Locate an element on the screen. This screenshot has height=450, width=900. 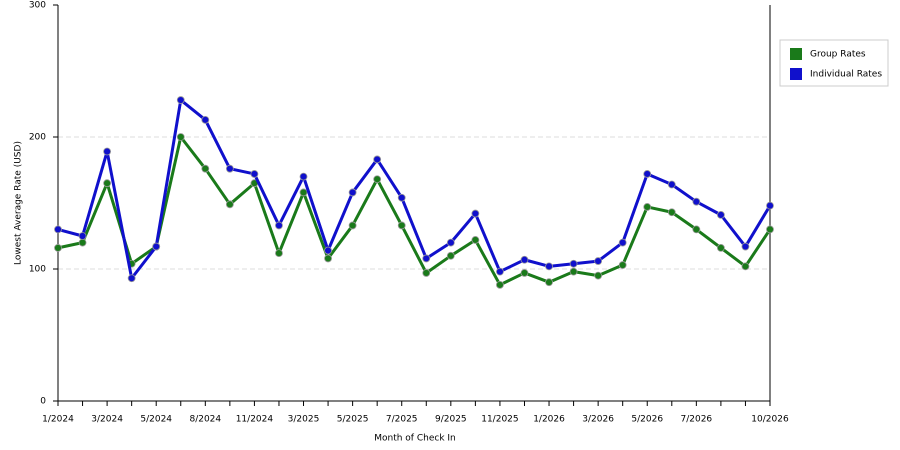
legend-label: Individual Rates is located at coordinates (846, 75).